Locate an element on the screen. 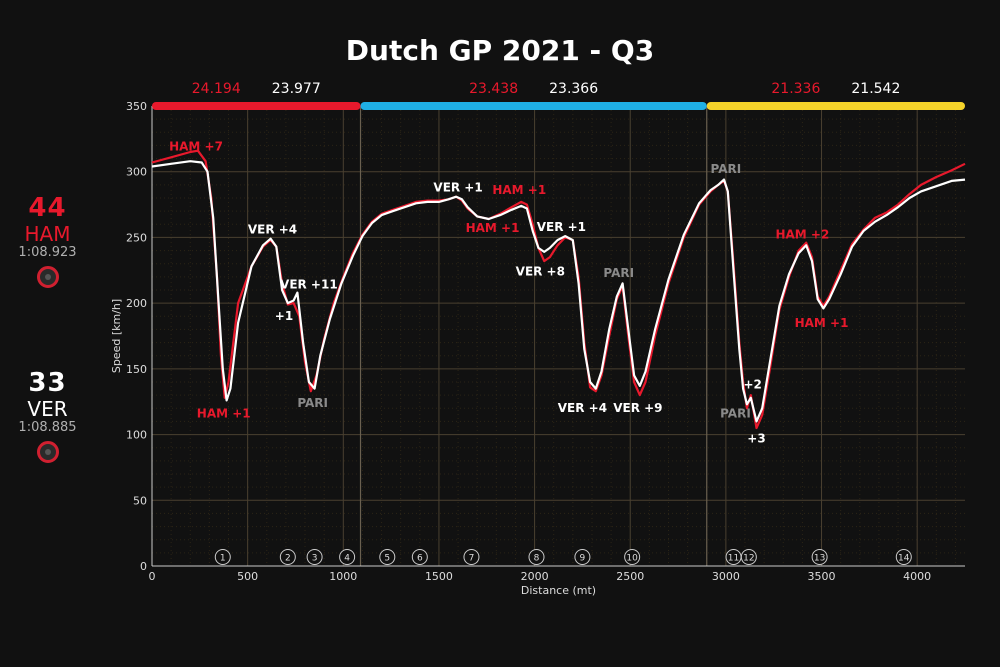 This screenshot has width=1000, height=667. corner-label: 6 is located at coordinates (420, 559).